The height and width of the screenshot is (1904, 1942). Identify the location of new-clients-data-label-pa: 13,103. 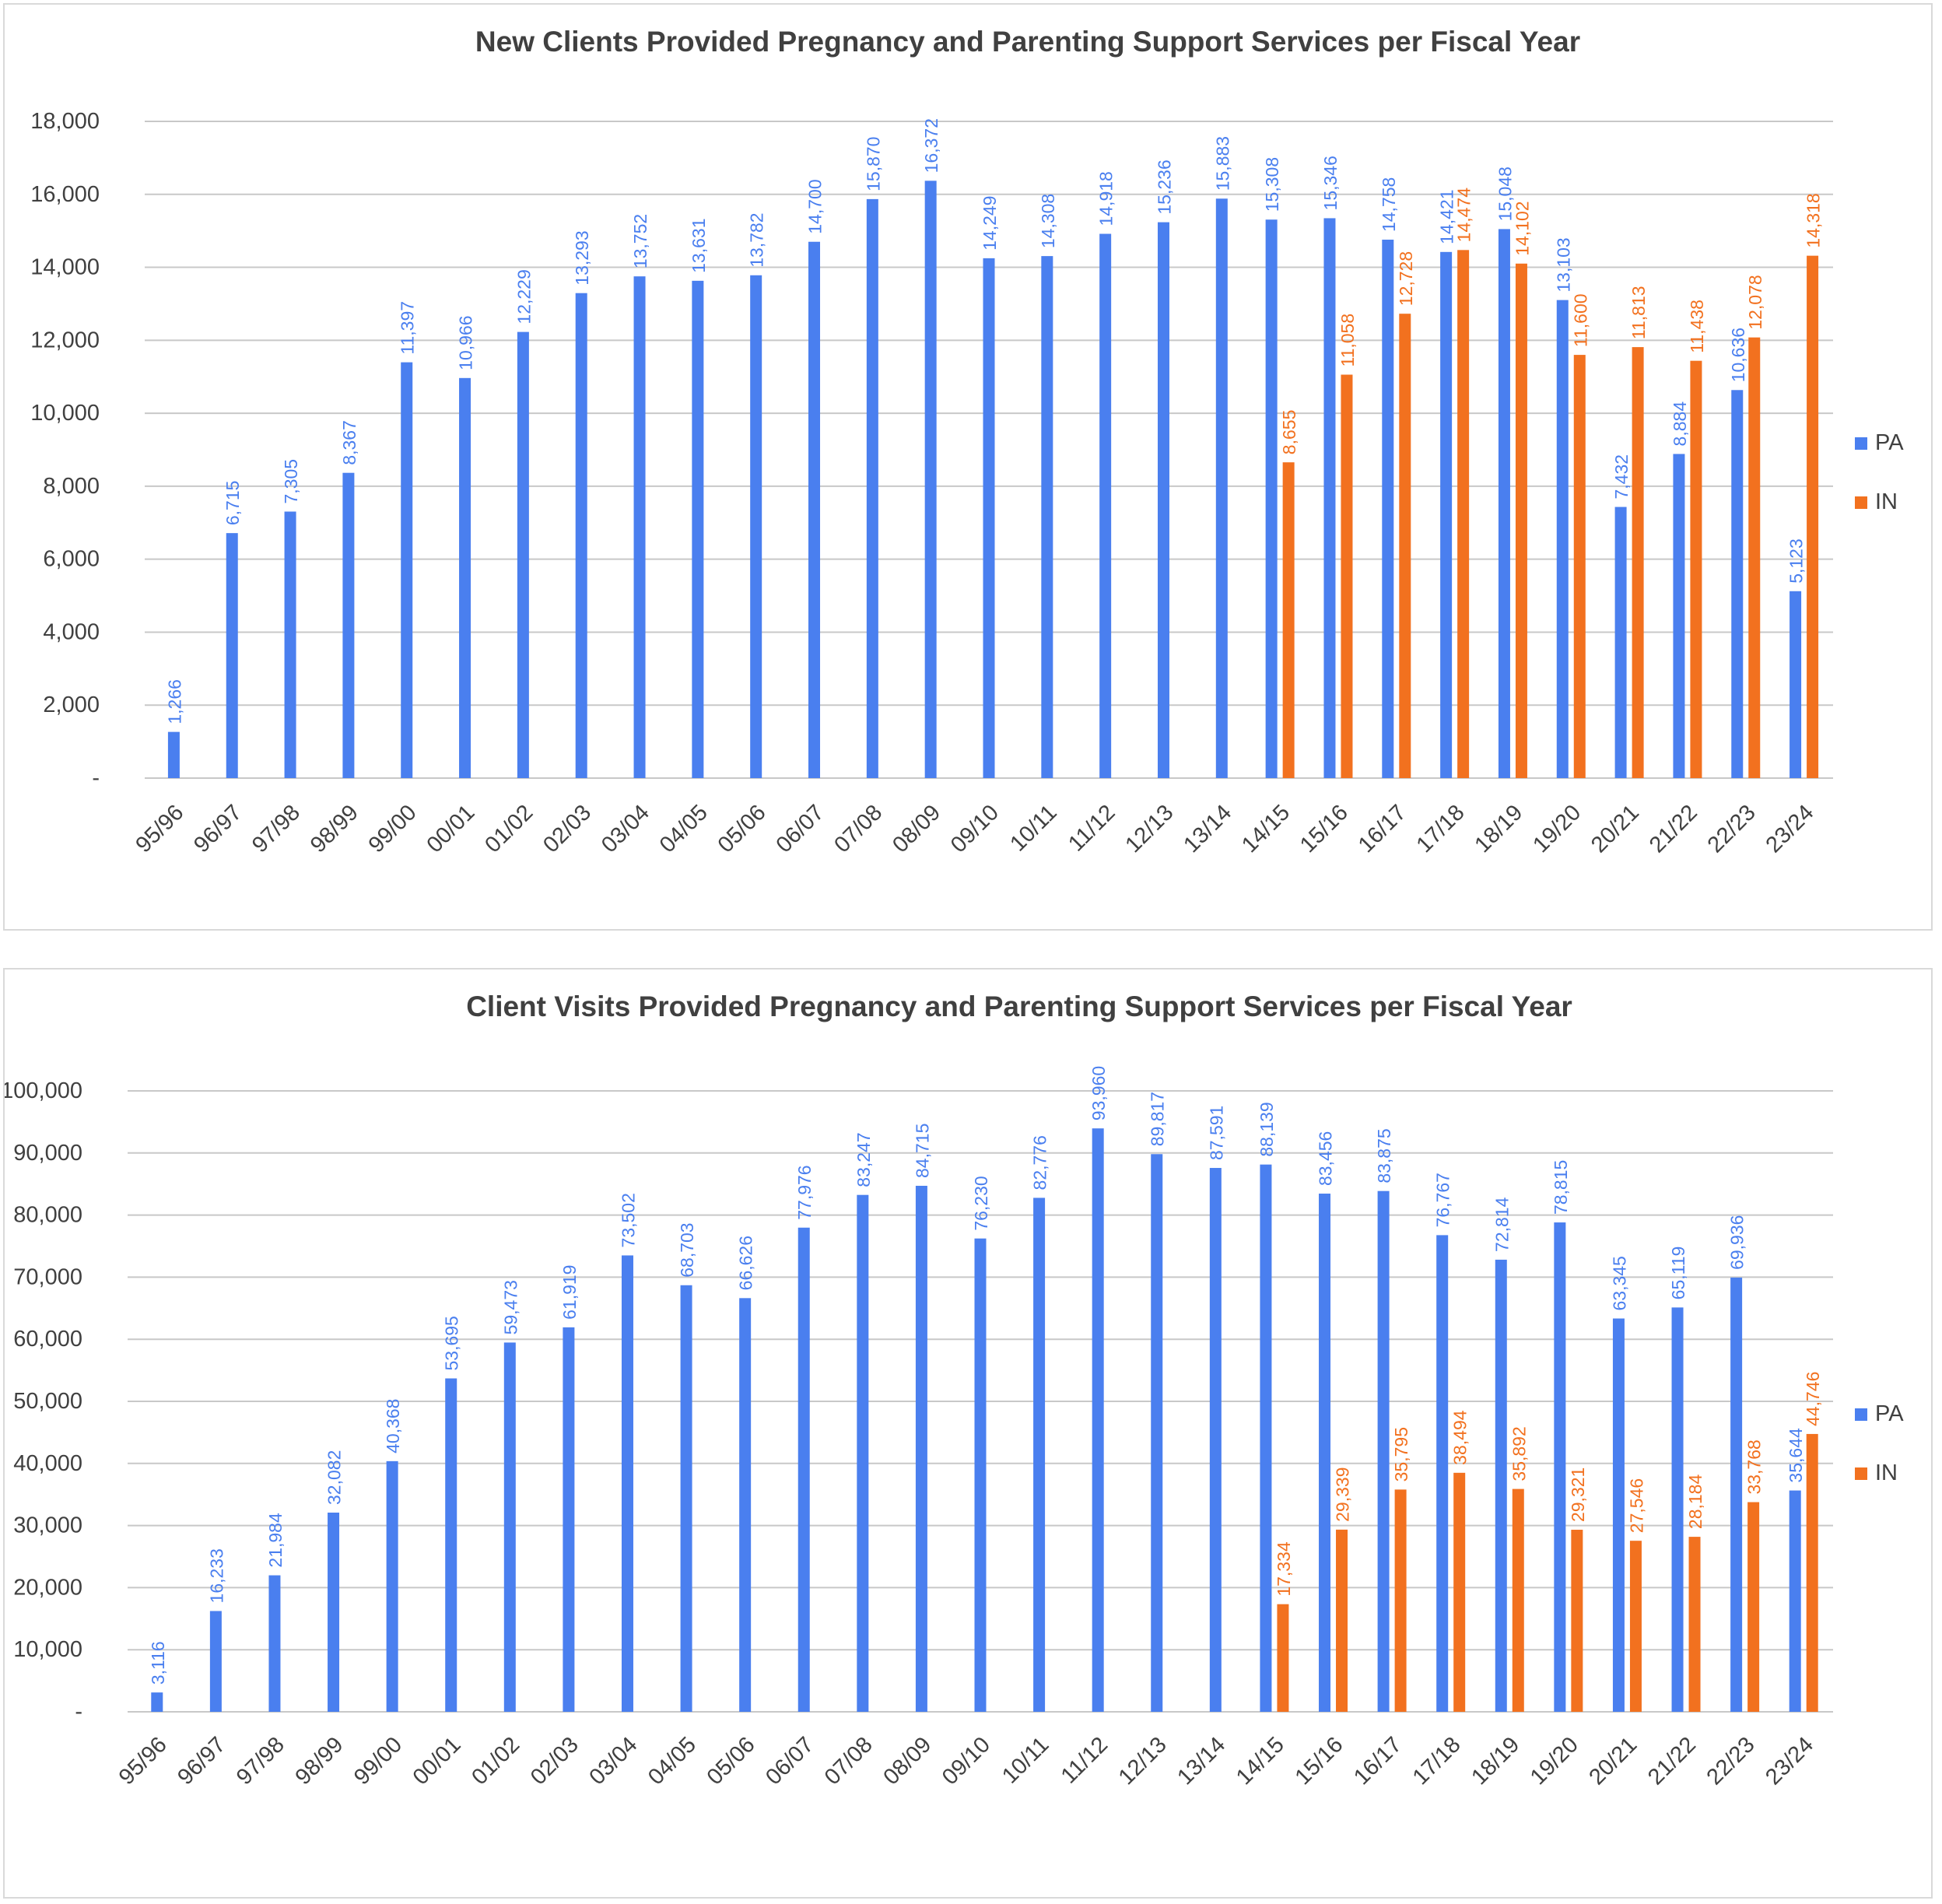
(1563, 265).